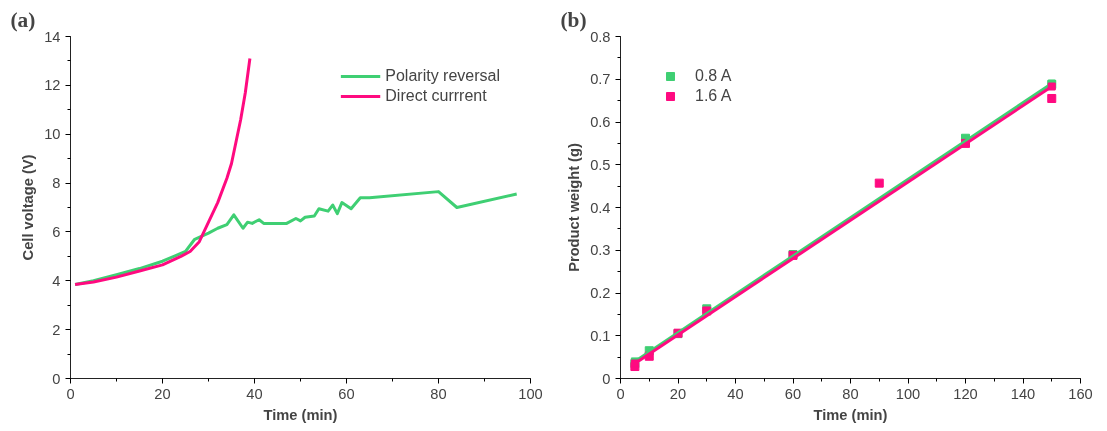 This screenshot has width=1107, height=431. I want to click on y-tick-label: 4, so click(56, 280).